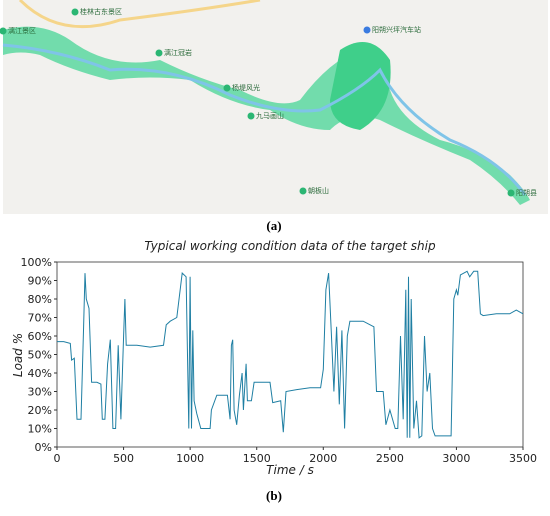 This screenshot has width=550, height=516. What do you see at coordinates (246, 87) in the screenshot?
I see `map-label: 杨堤风光` at bounding box center [246, 87].